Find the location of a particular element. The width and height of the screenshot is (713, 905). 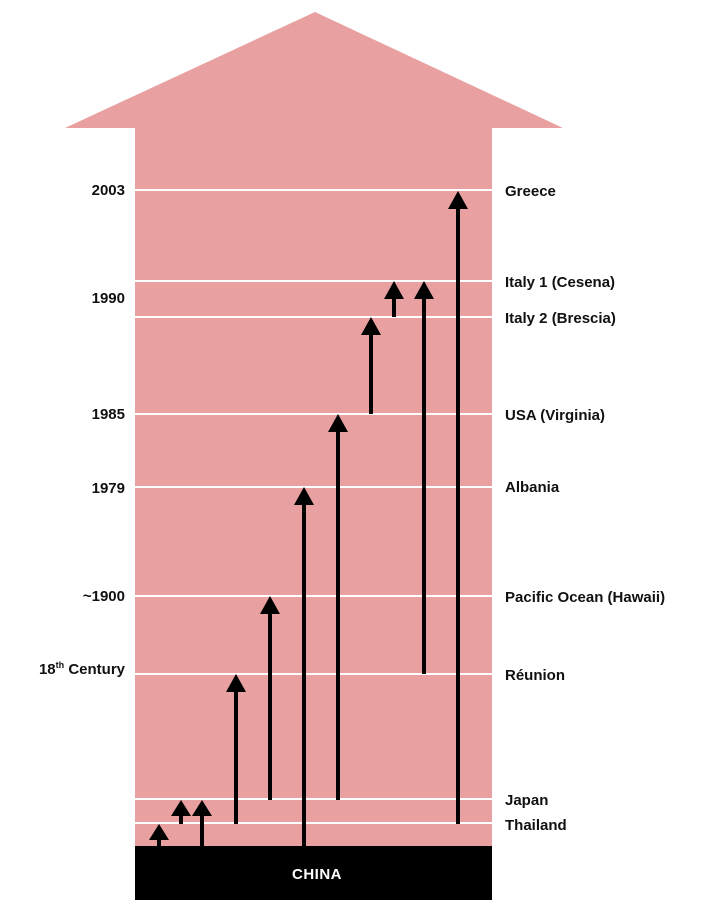

china-label: CHINA is located at coordinates (317, 874).